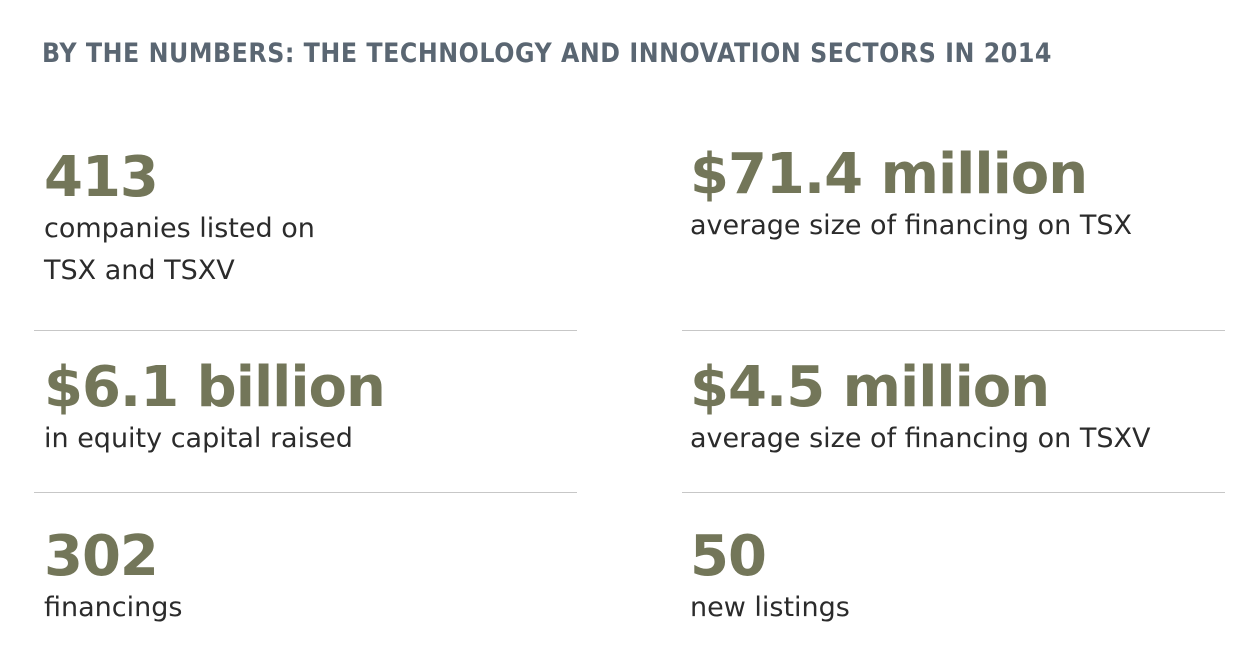  What do you see at coordinates (870, 387) in the screenshot?
I see `stat-value: $4.5 million` at bounding box center [870, 387].